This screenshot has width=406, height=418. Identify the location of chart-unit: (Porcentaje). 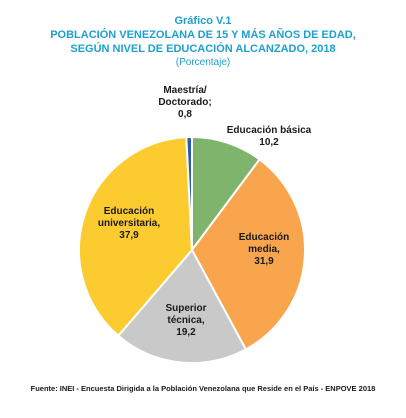
(203, 62).